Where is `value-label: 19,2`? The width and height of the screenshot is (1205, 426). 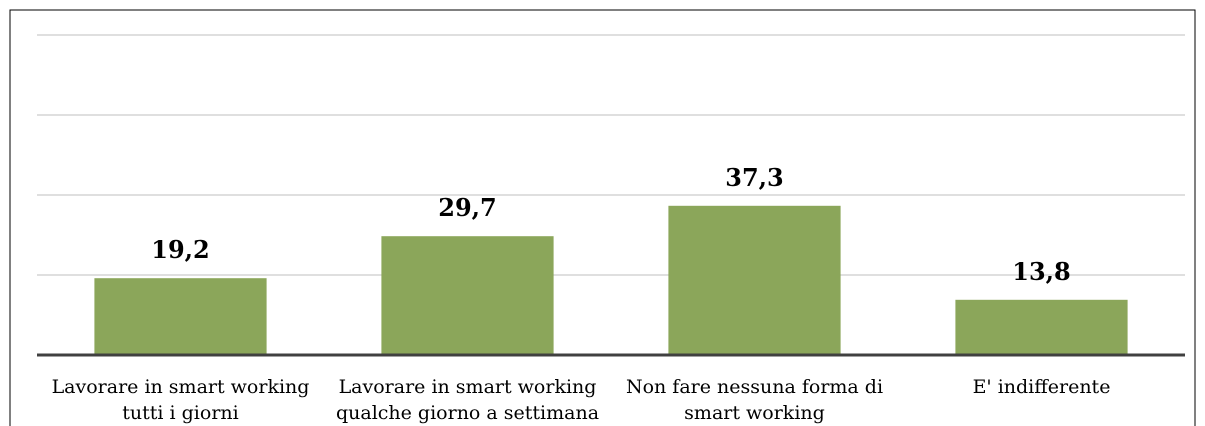 value-label: 19,2 is located at coordinates (180, 249).